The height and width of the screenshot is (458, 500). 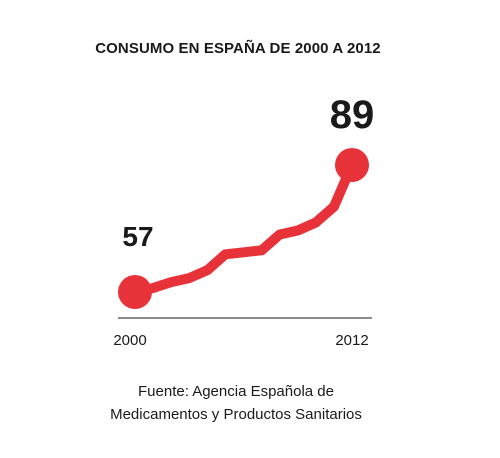 I want to click on series-line, so click(x=243, y=228).